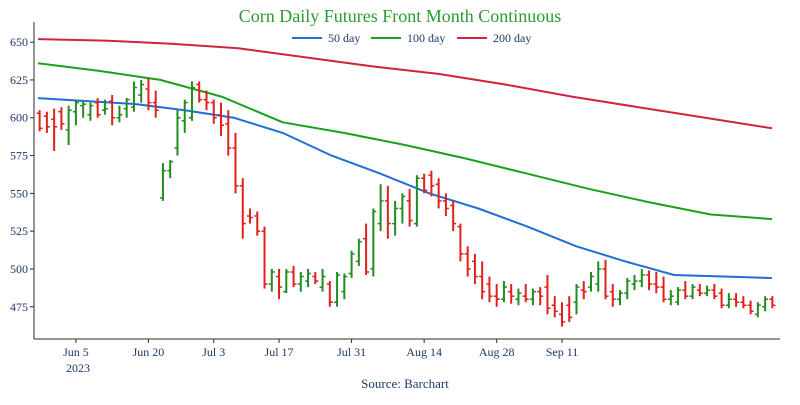 The image size is (800, 405). I want to click on y-tick-label: 500, so click(19, 269).